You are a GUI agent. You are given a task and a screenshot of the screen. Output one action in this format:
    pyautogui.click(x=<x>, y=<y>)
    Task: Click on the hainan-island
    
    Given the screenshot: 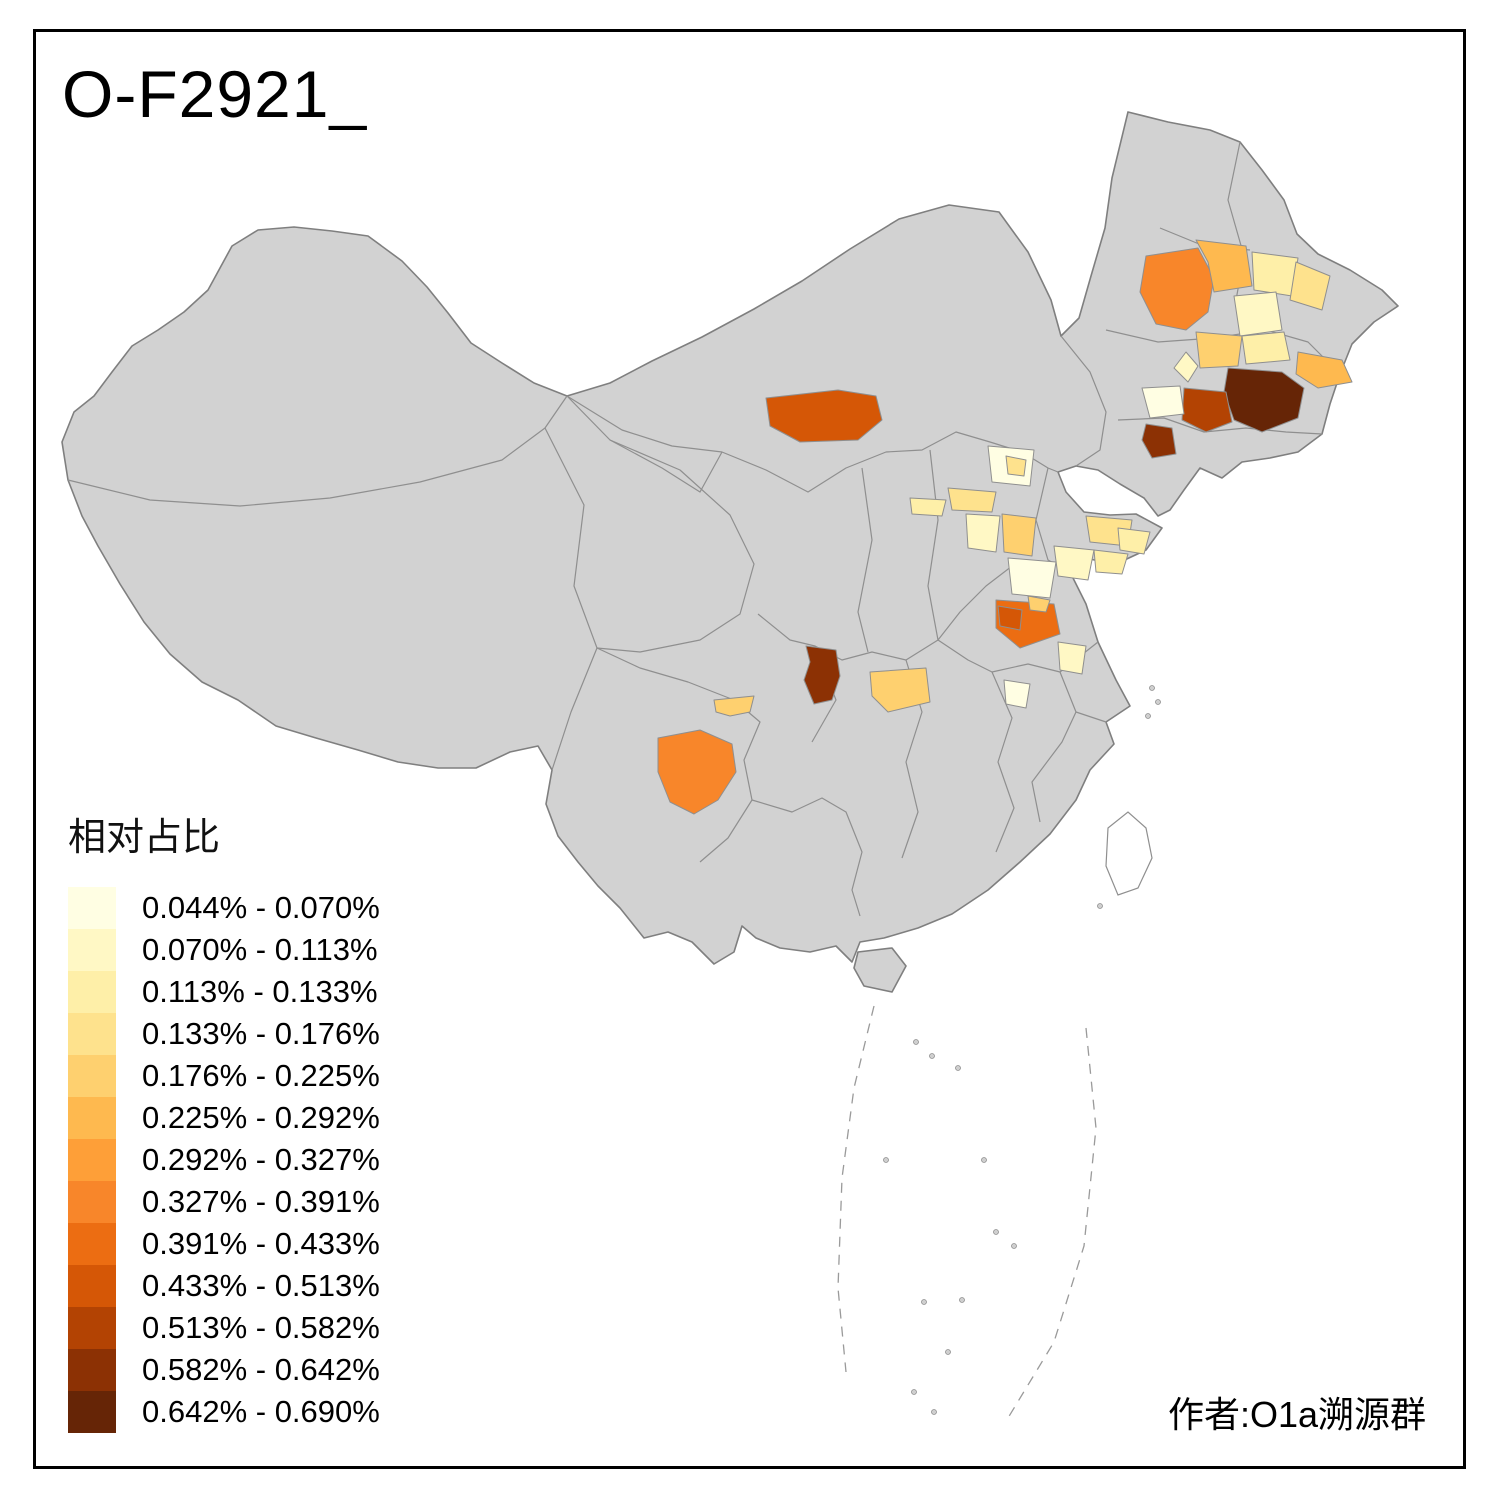 What is the action you would take?
    pyautogui.click(x=880, y=970)
    